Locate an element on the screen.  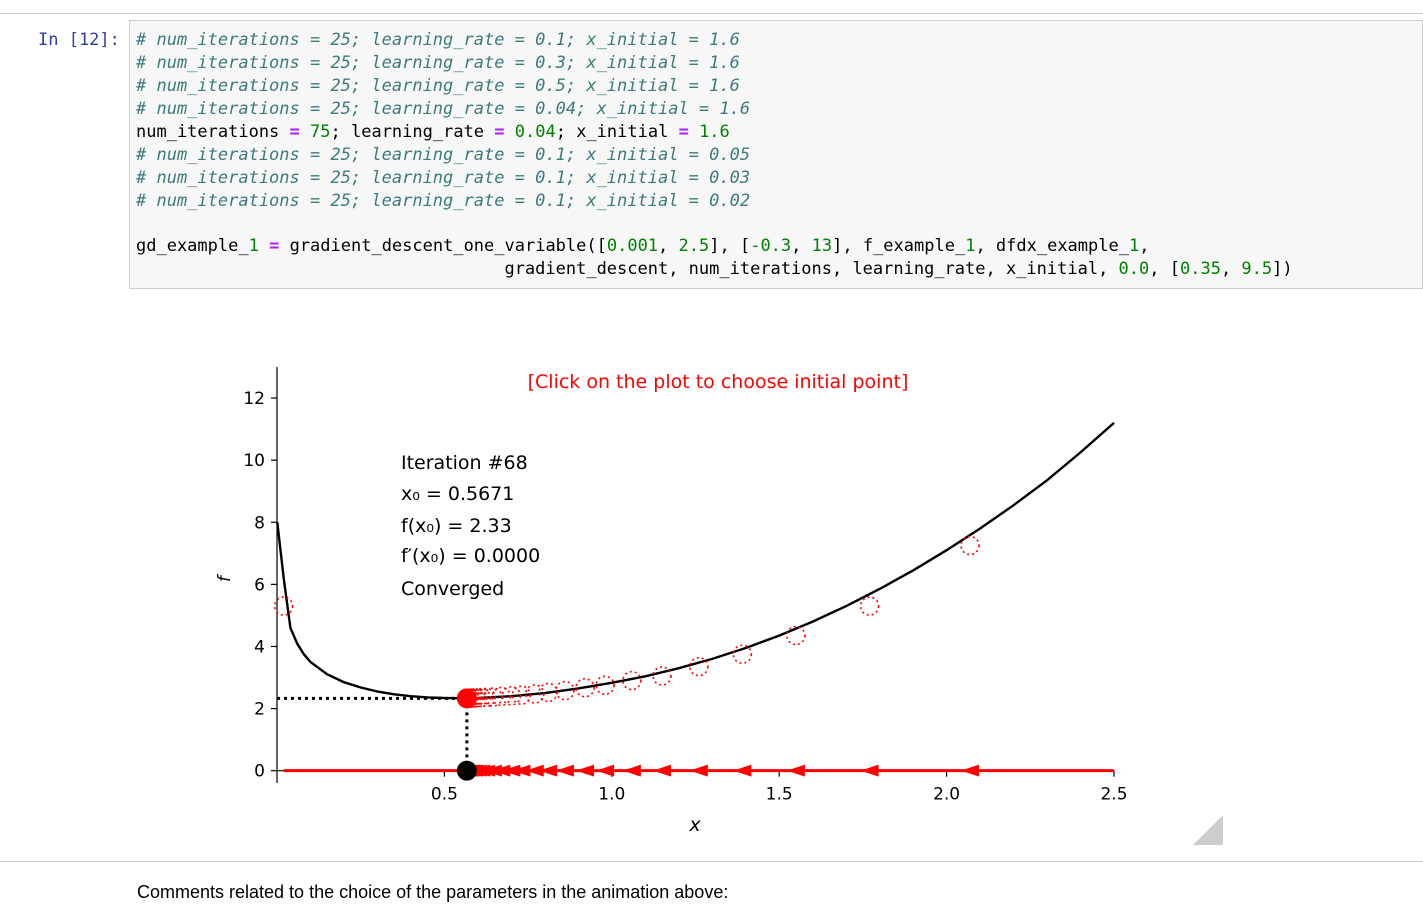
y-tick-label: 8 is located at coordinates (259, 523).